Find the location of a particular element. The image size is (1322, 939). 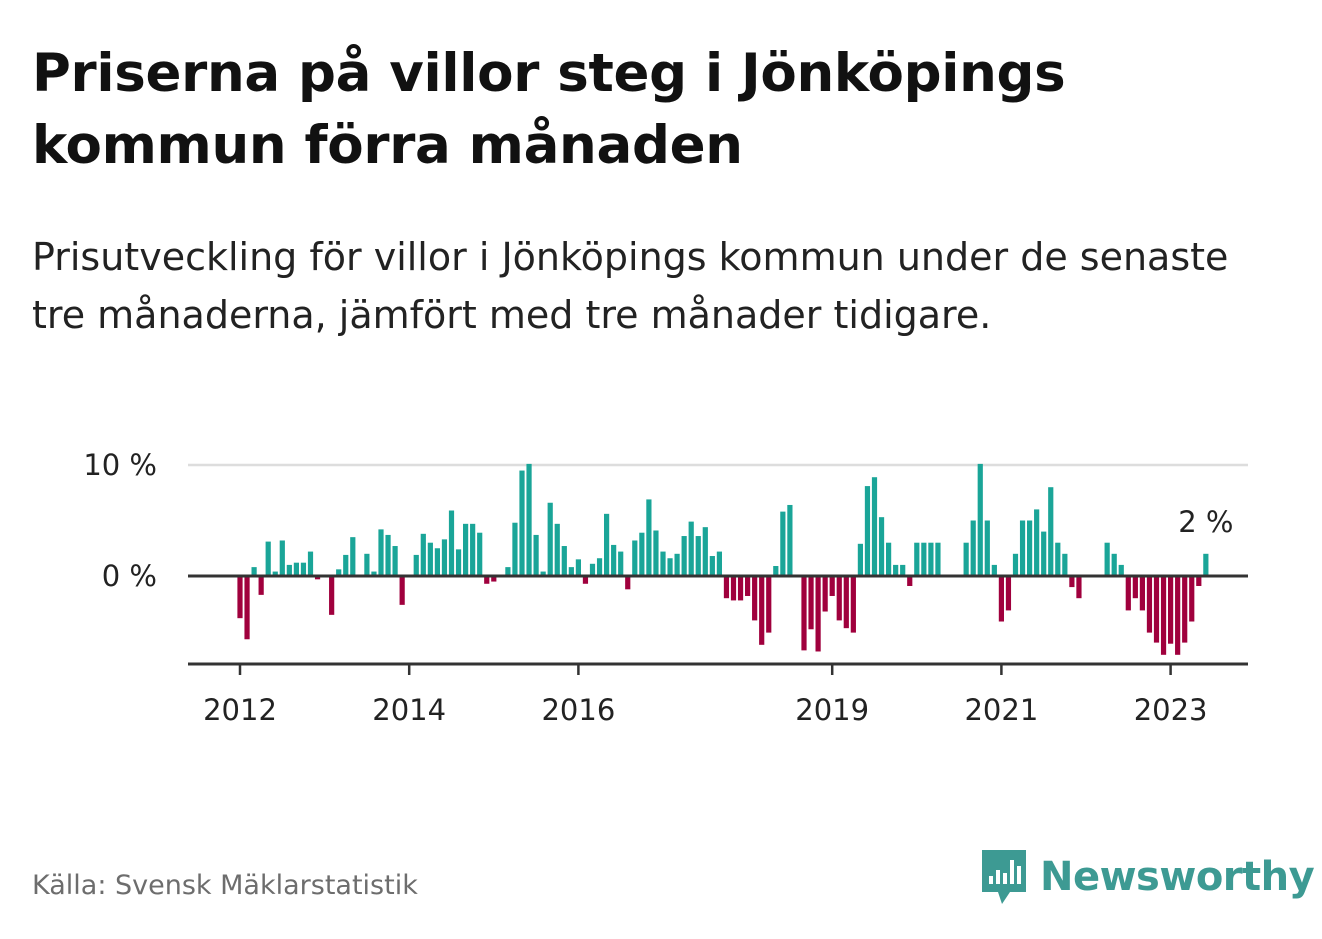

brand-logo: Newsworthy is located at coordinates (1147, 877).